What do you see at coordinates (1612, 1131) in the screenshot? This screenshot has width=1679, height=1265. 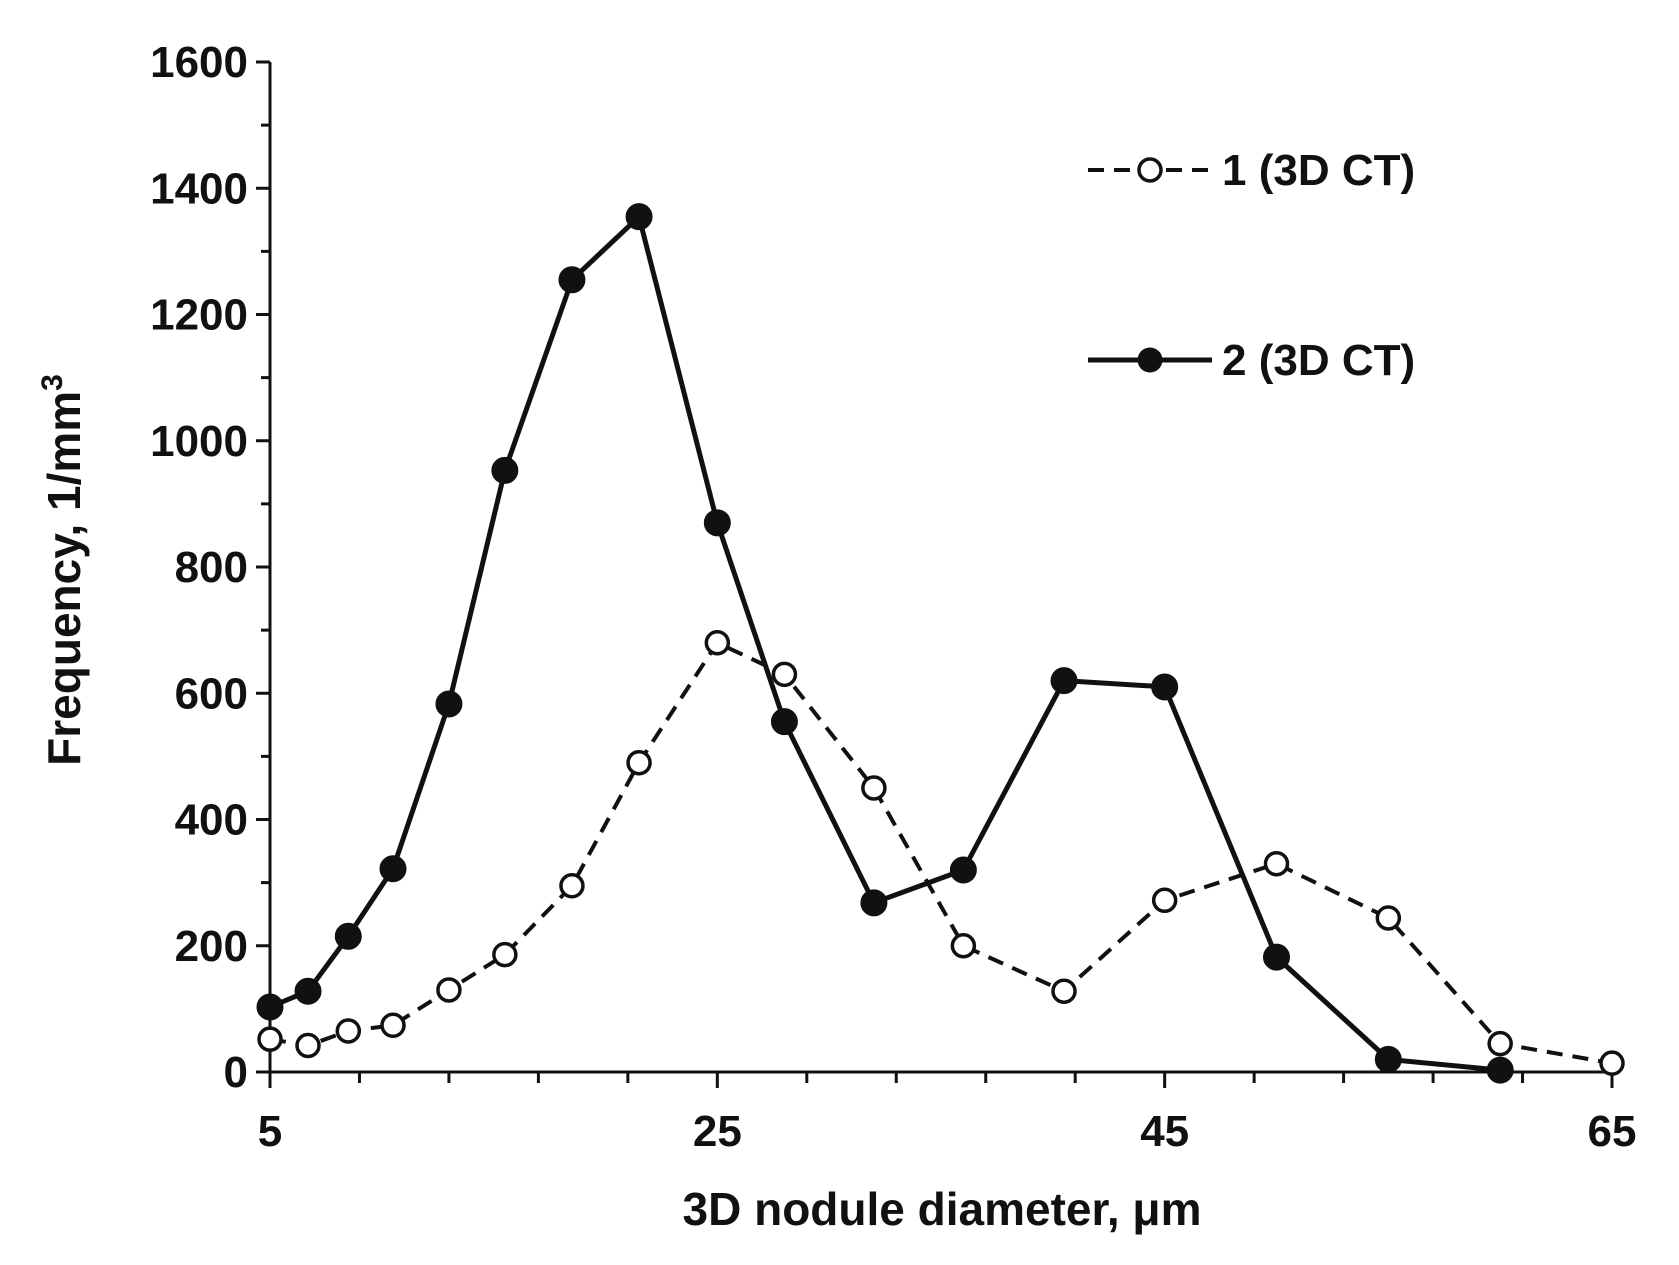 I see `x-tick-label: 65` at bounding box center [1612, 1131].